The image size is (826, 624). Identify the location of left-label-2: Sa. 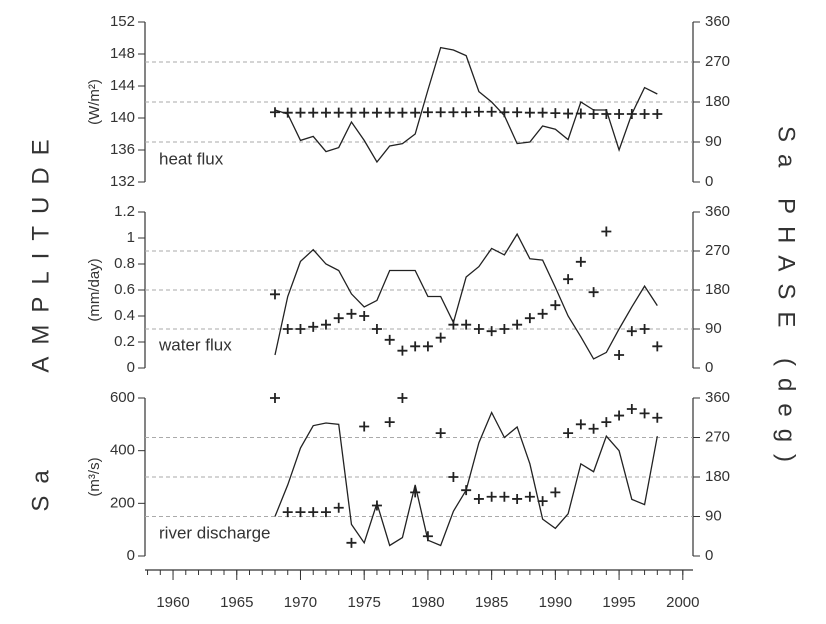
(40, 484).